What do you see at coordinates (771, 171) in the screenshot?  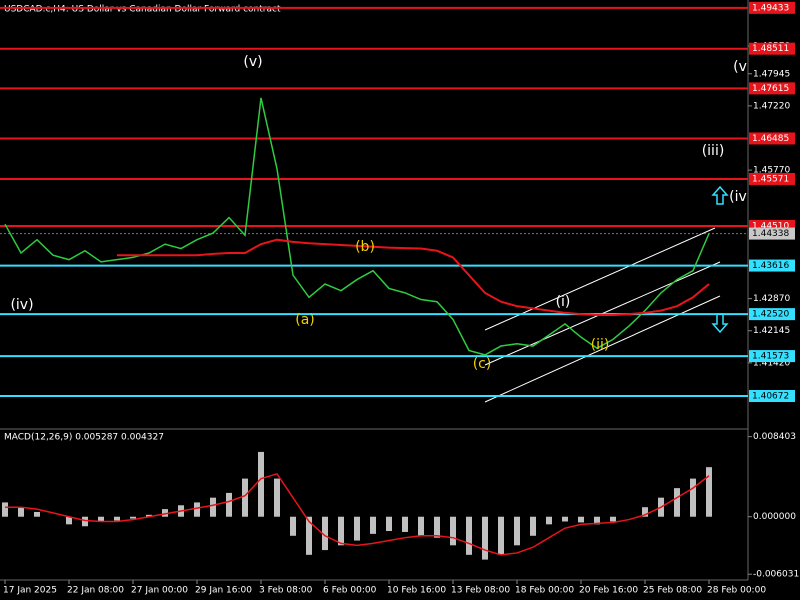 I see `y-tick-label: 1.45770` at bounding box center [771, 171].